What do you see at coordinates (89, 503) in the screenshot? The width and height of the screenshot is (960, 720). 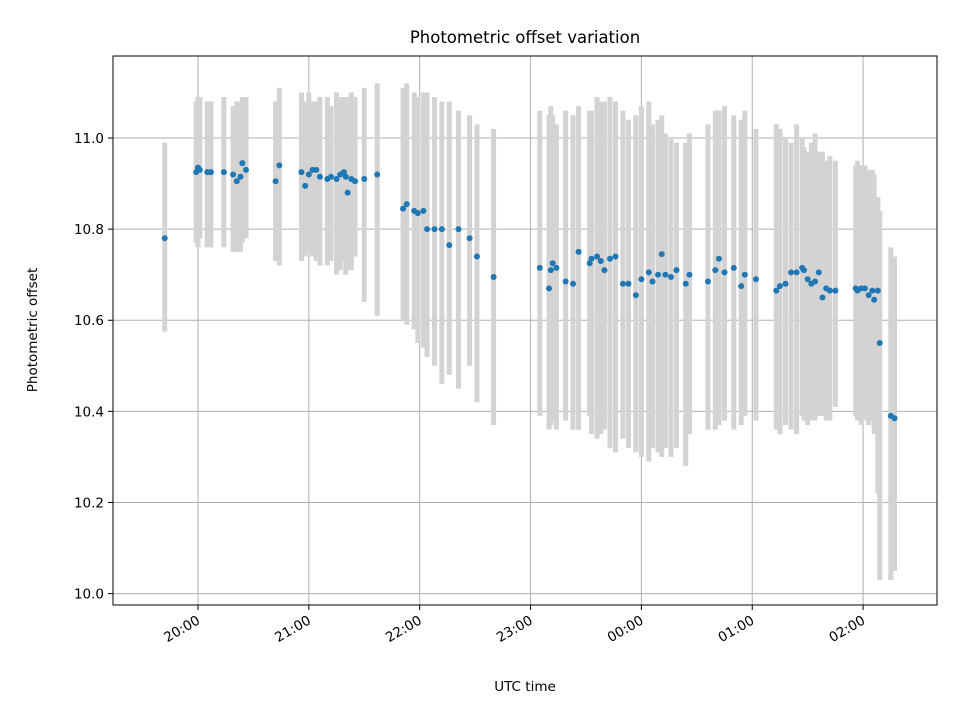 I see `y-tick-label: 10.2` at bounding box center [89, 503].